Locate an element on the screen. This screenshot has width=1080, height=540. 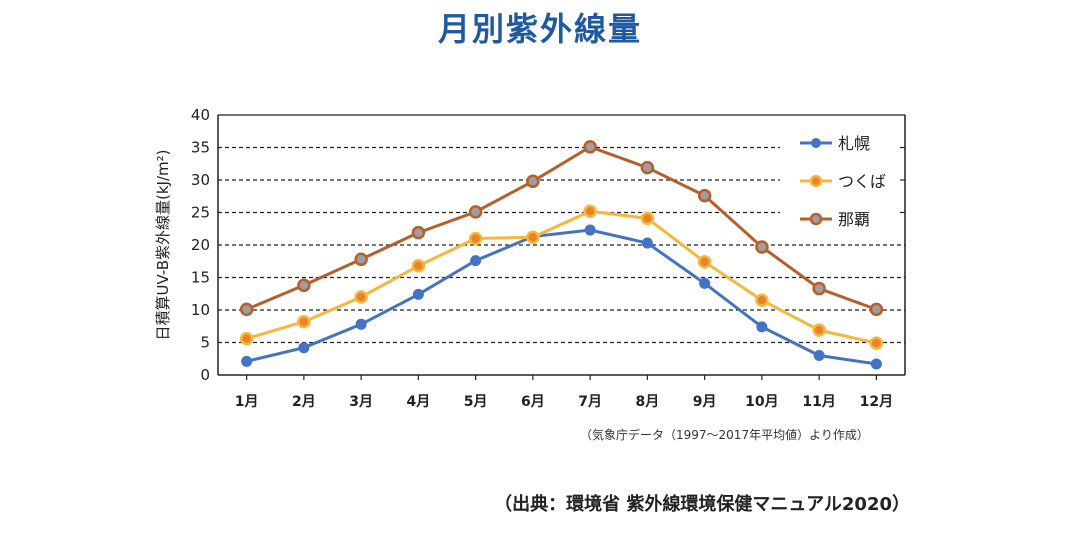
series-line-つくば is located at coordinates (561, 277).